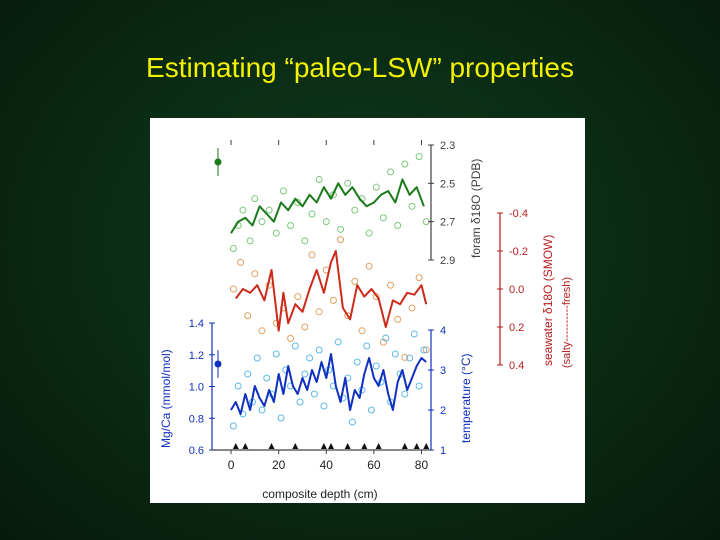 Image resolution: width=720 pixels, height=540 pixels. What do you see at coordinates (518, 214) in the screenshot?
I see `seawater-y-tick-label: -0.4` at bounding box center [518, 214].